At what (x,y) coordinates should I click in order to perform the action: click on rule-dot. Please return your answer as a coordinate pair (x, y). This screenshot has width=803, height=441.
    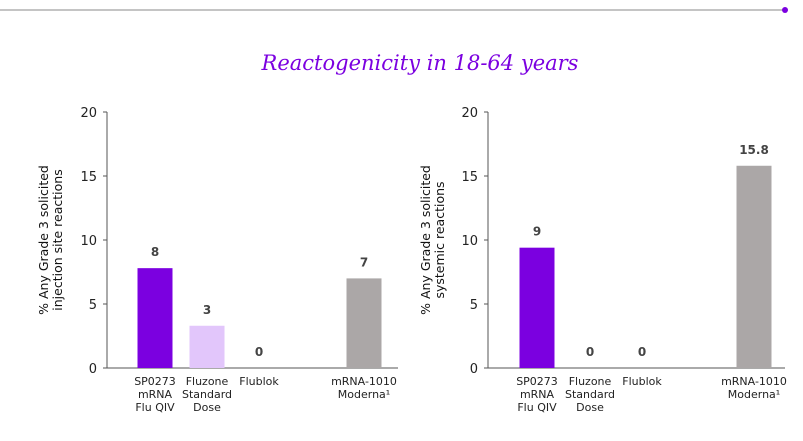
    Looking at the image, I should click on (785, 10).